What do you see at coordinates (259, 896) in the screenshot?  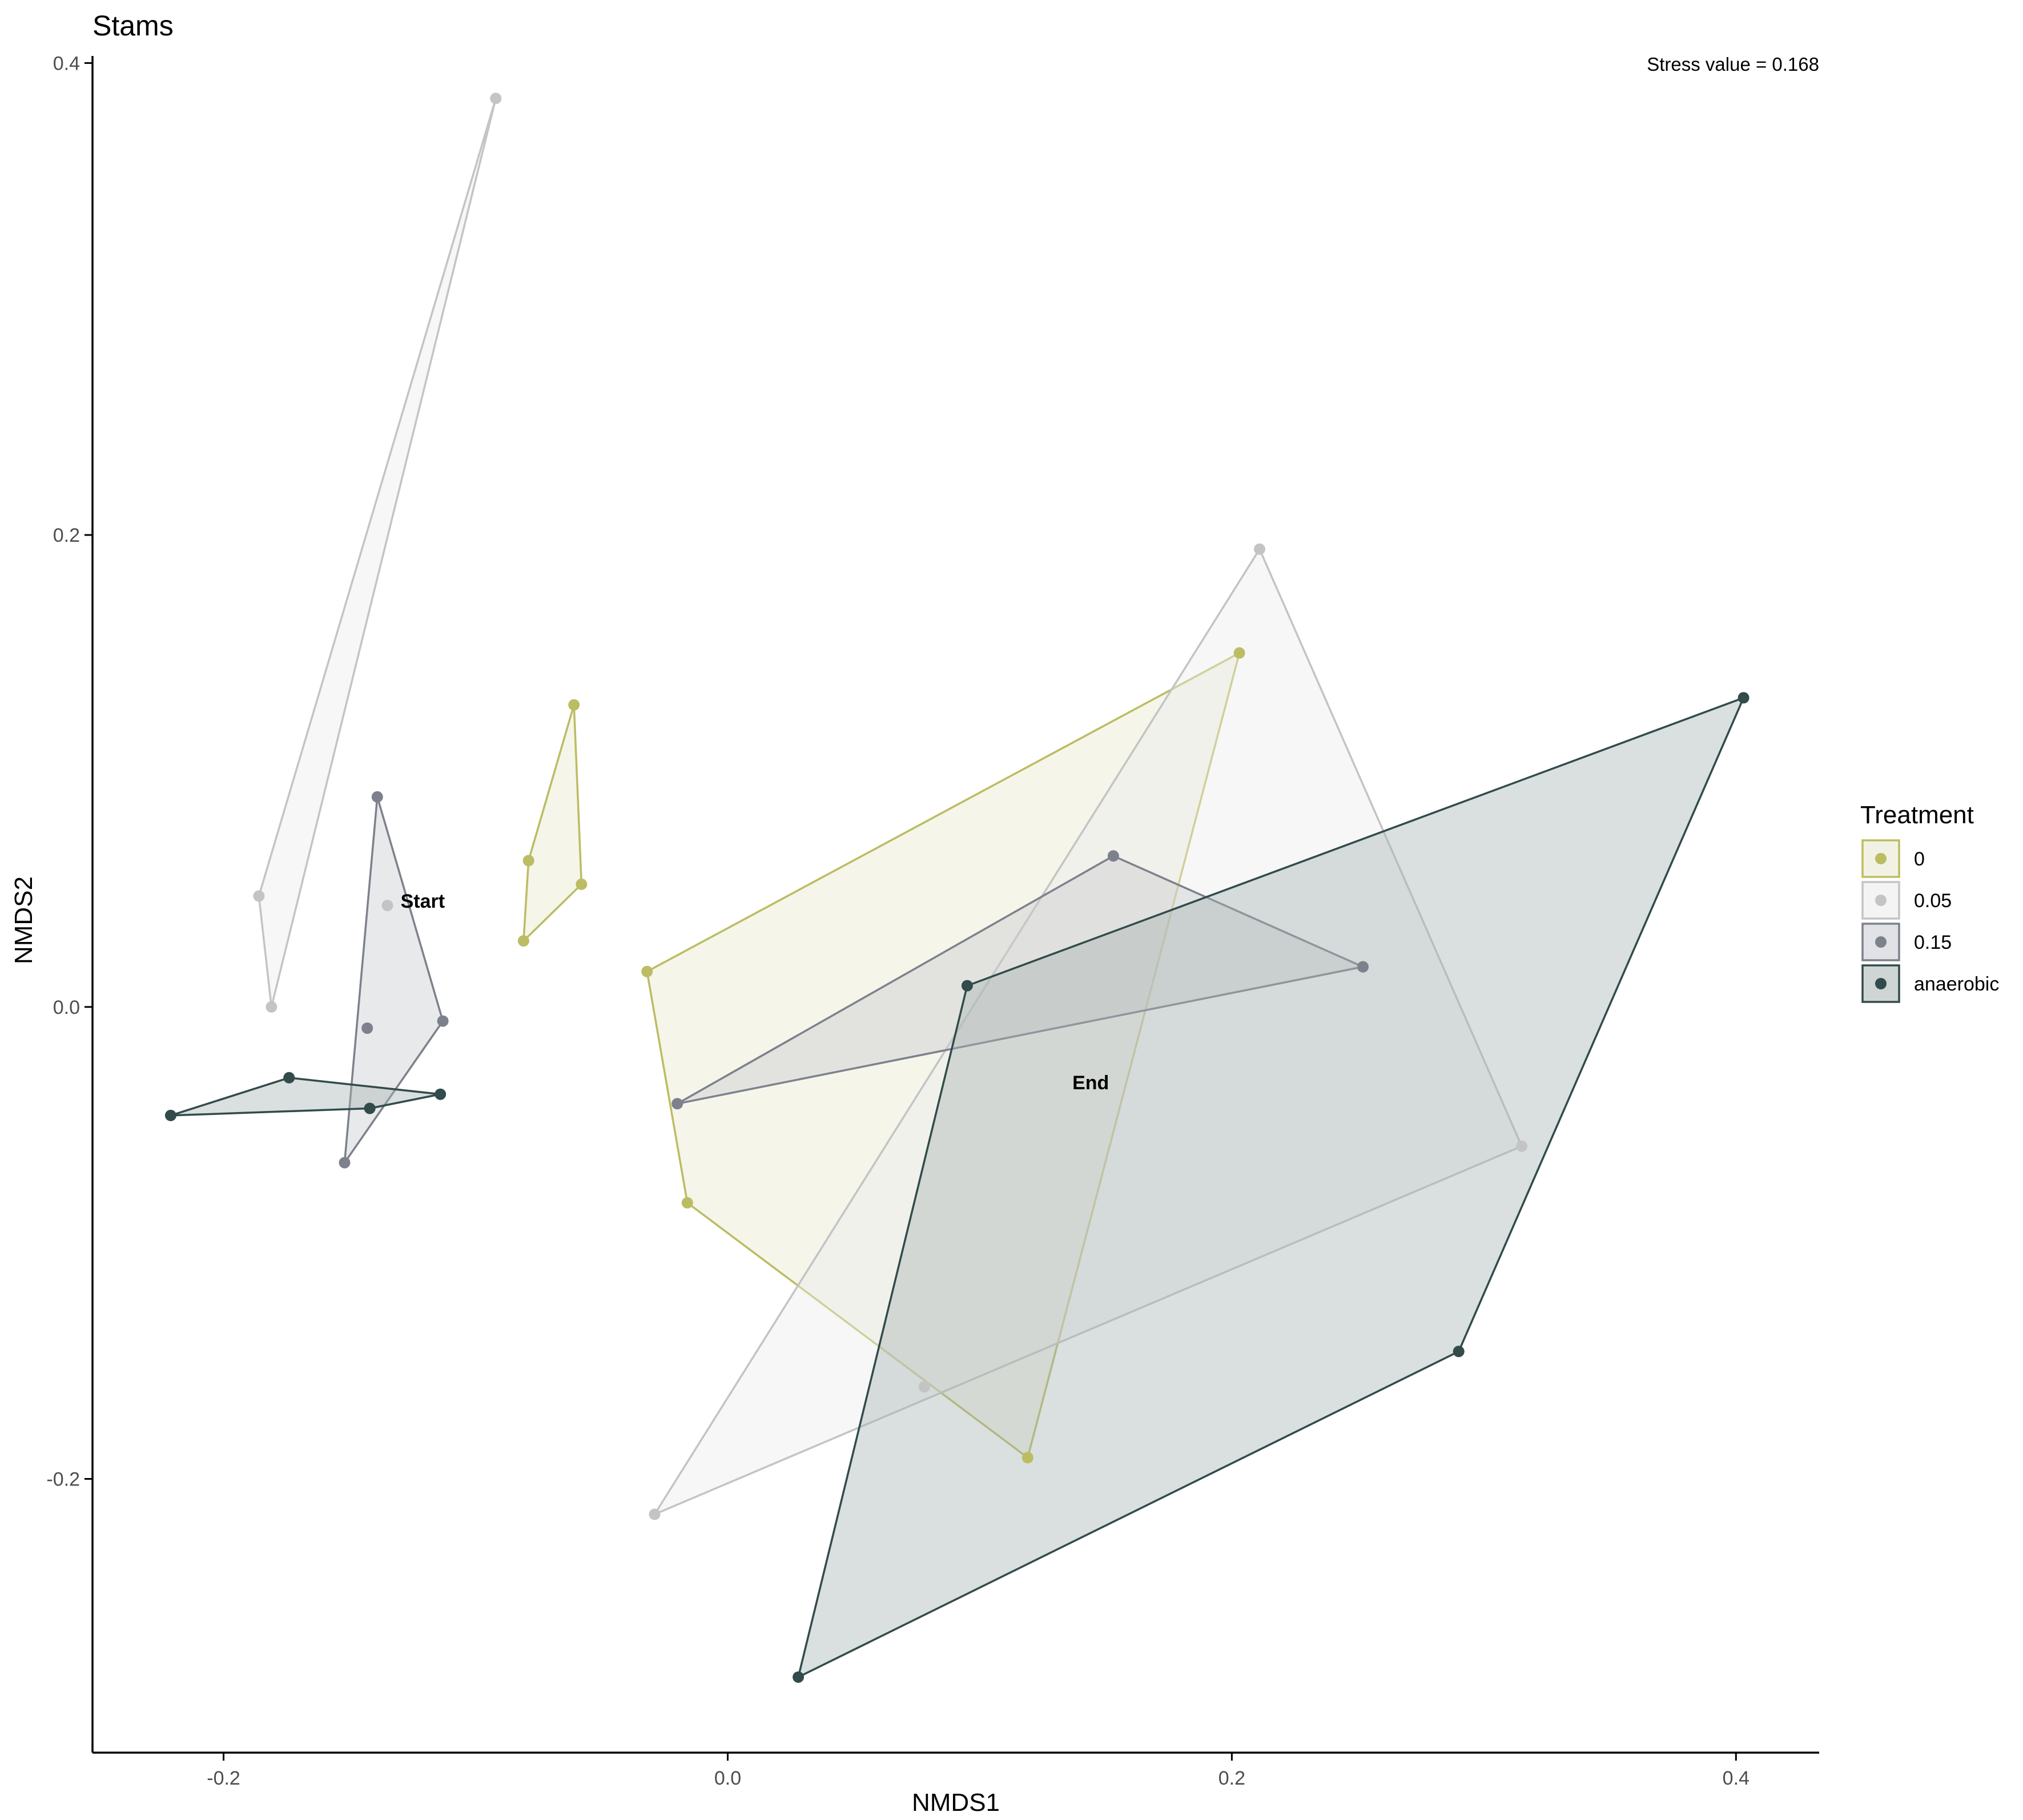 I see `point-0.05-4` at bounding box center [259, 896].